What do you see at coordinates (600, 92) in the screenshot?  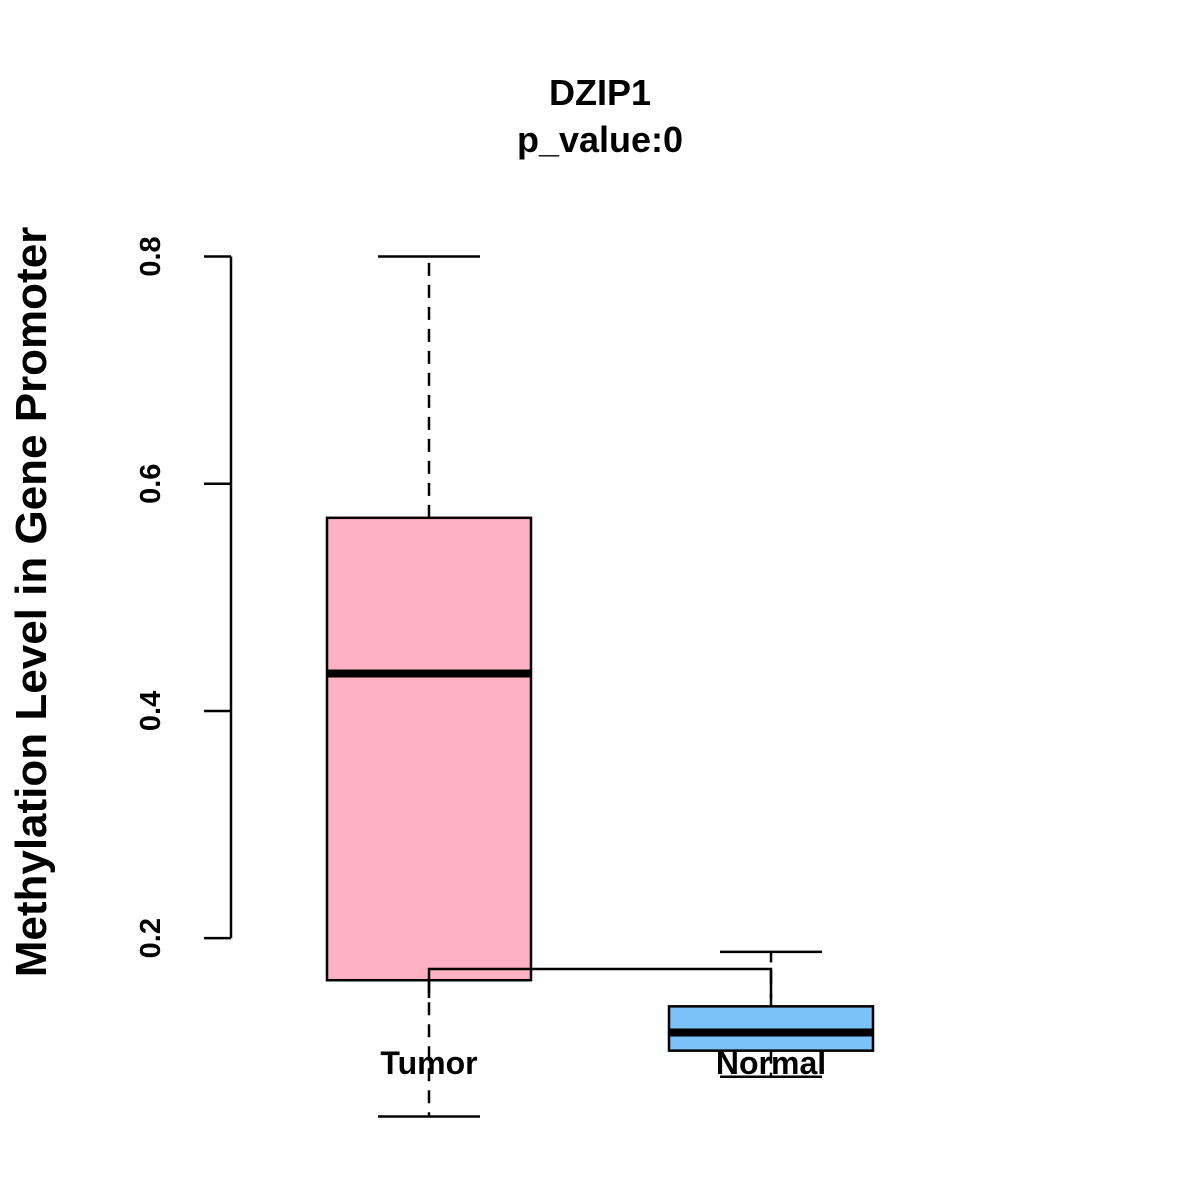 I see `chart-title: DZIP1` at bounding box center [600, 92].